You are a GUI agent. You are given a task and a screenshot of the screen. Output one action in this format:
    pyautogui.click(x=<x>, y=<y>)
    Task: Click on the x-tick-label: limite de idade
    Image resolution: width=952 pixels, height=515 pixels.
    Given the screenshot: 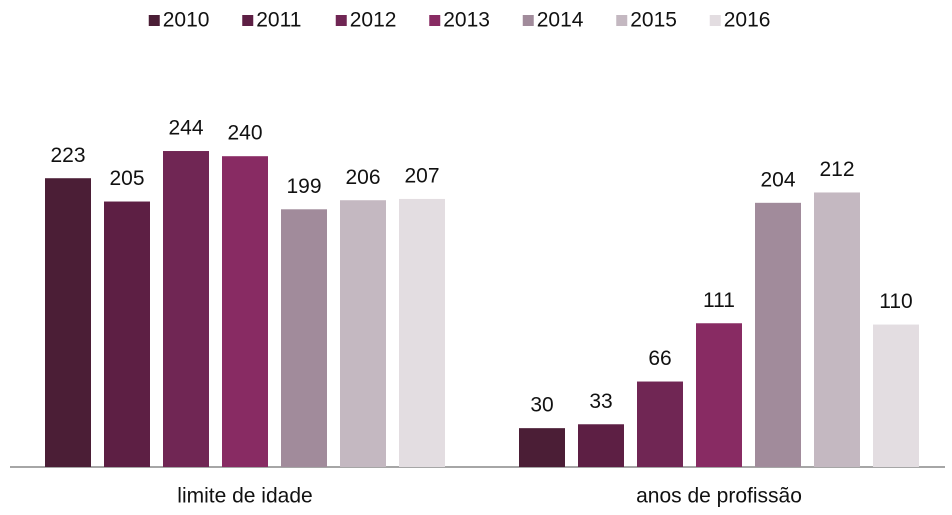 What is the action you would take?
    pyautogui.click(x=244, y=496)
    